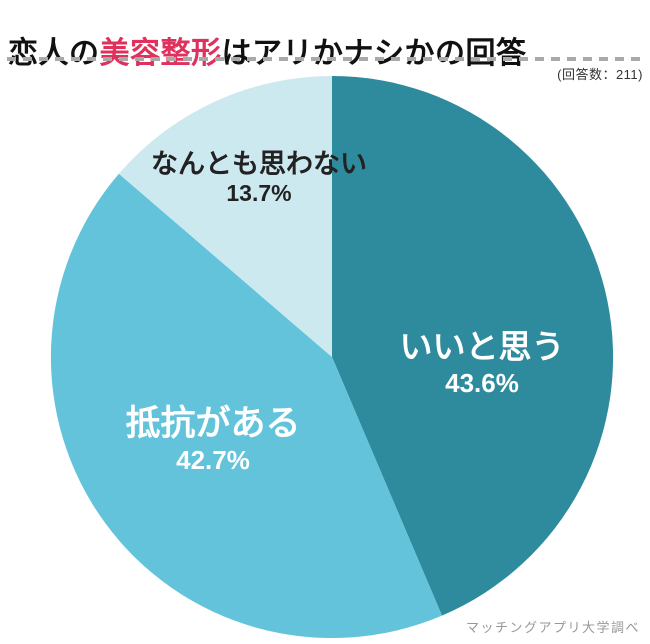  I want to click on sample-count: (回答数：211), so click(600, 74).